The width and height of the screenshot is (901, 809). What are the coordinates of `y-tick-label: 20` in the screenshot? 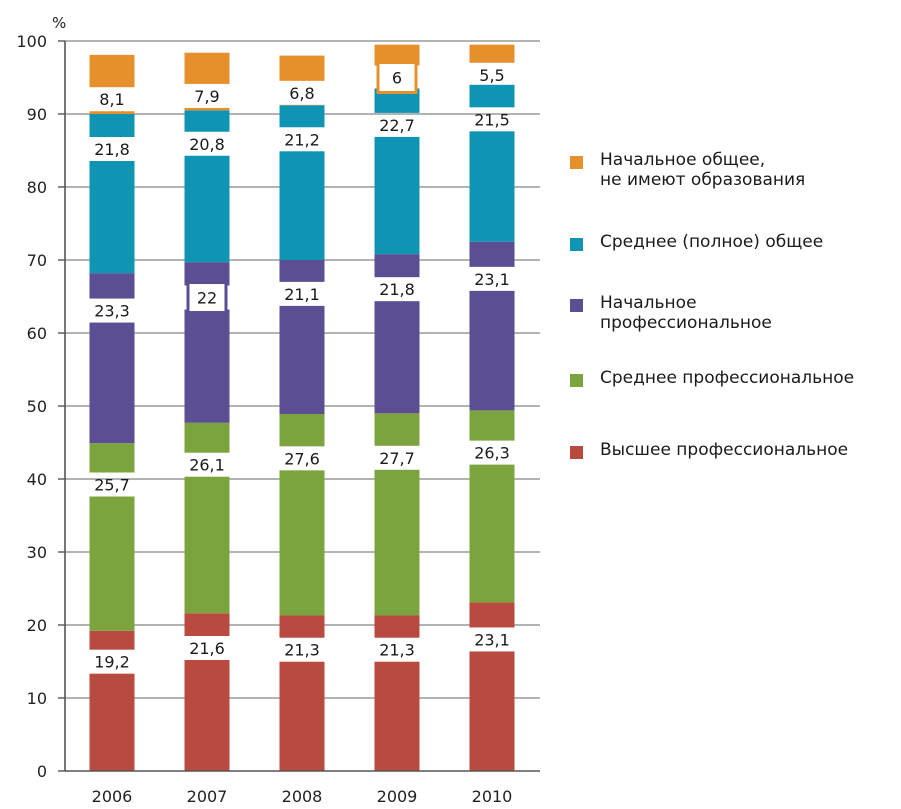 It's located at (37, 625).